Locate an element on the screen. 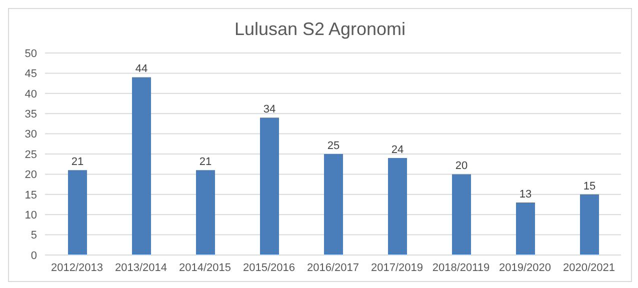 The height and width of the screenshot is (288, 638). y-tick-label: 20 is located at coordinates (30, 175).